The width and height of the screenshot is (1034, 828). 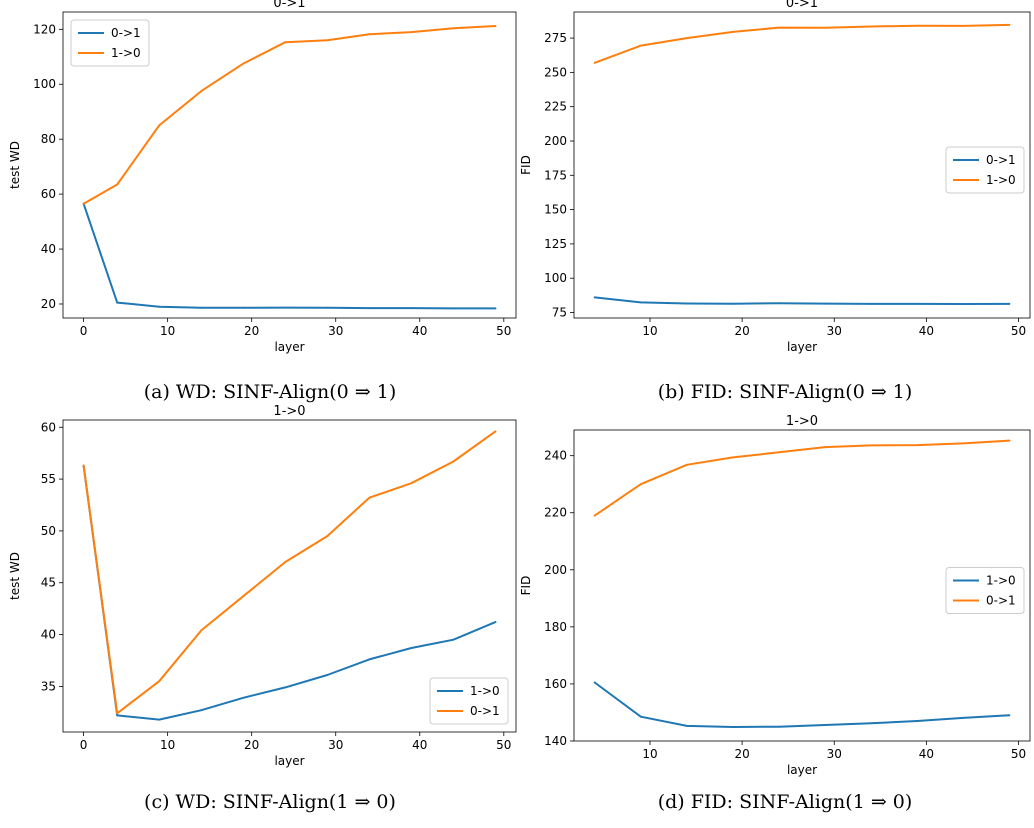 What do you see at coordinates (526, 165) in the screenshot?
I see `y-axis-label: FID` at bounding box center [526, 165].